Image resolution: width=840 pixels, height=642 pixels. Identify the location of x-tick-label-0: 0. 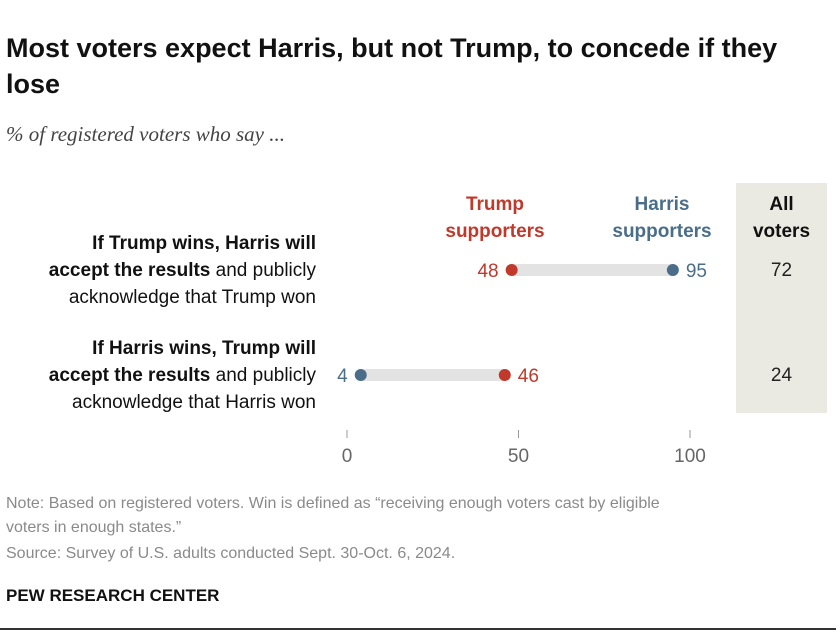
(347, 456).